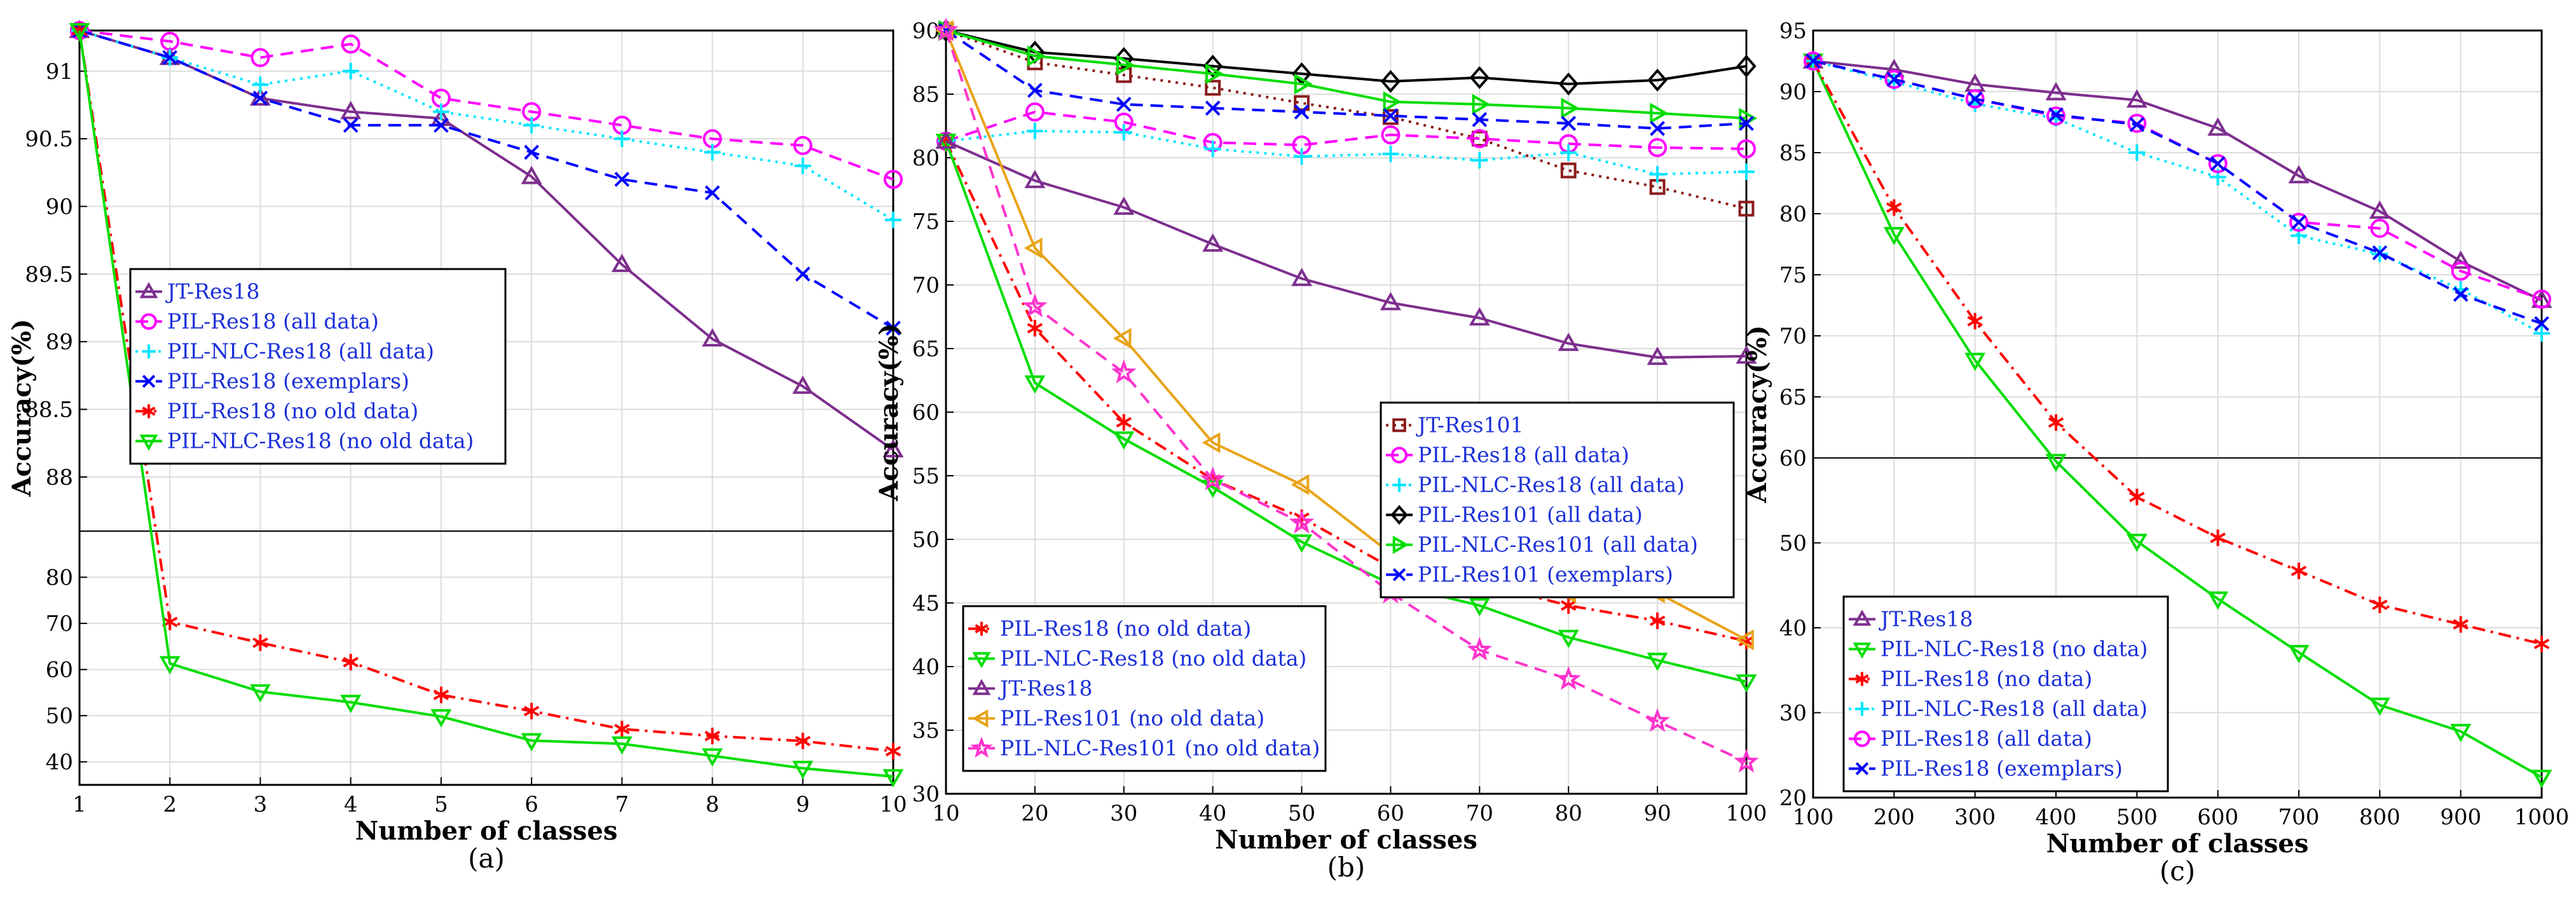 The height and width of the screenshot is (907, 2576). Describe the element at coordinates (284, 352) in the screenshot. I see `legend-entry: PIL-NLC-Res18 (all data)` at that location.